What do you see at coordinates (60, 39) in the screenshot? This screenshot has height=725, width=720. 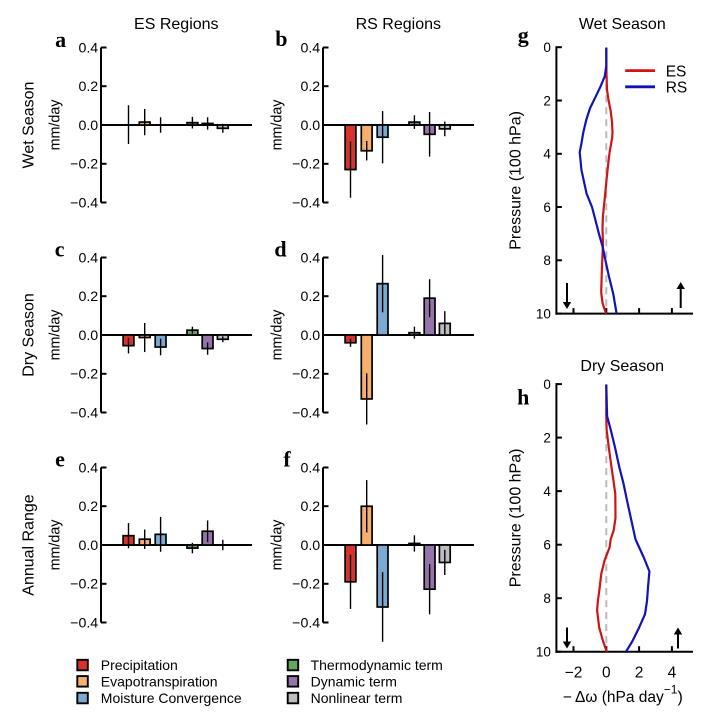 I see `svg-text: a` at bounding box center [60, 39].